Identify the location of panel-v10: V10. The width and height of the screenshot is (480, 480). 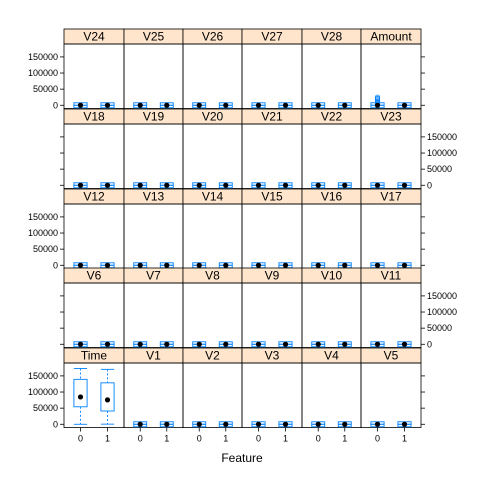
(331, 307).